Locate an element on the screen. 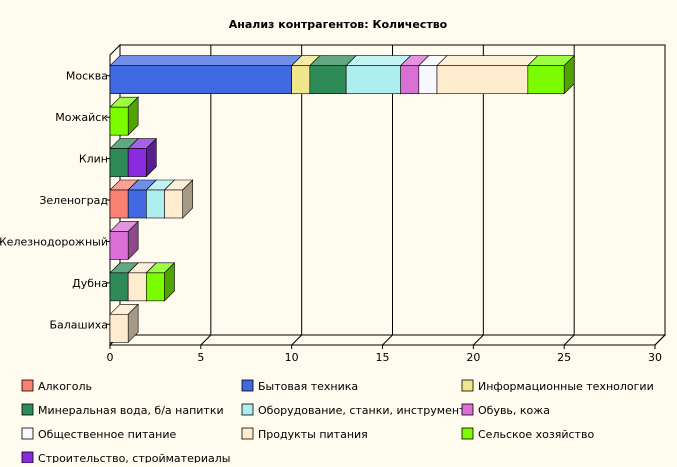 Image resolution: width=677 pixels, height=467 pixels. legend-item: Алкоголь is located at coordinates (56, 386).